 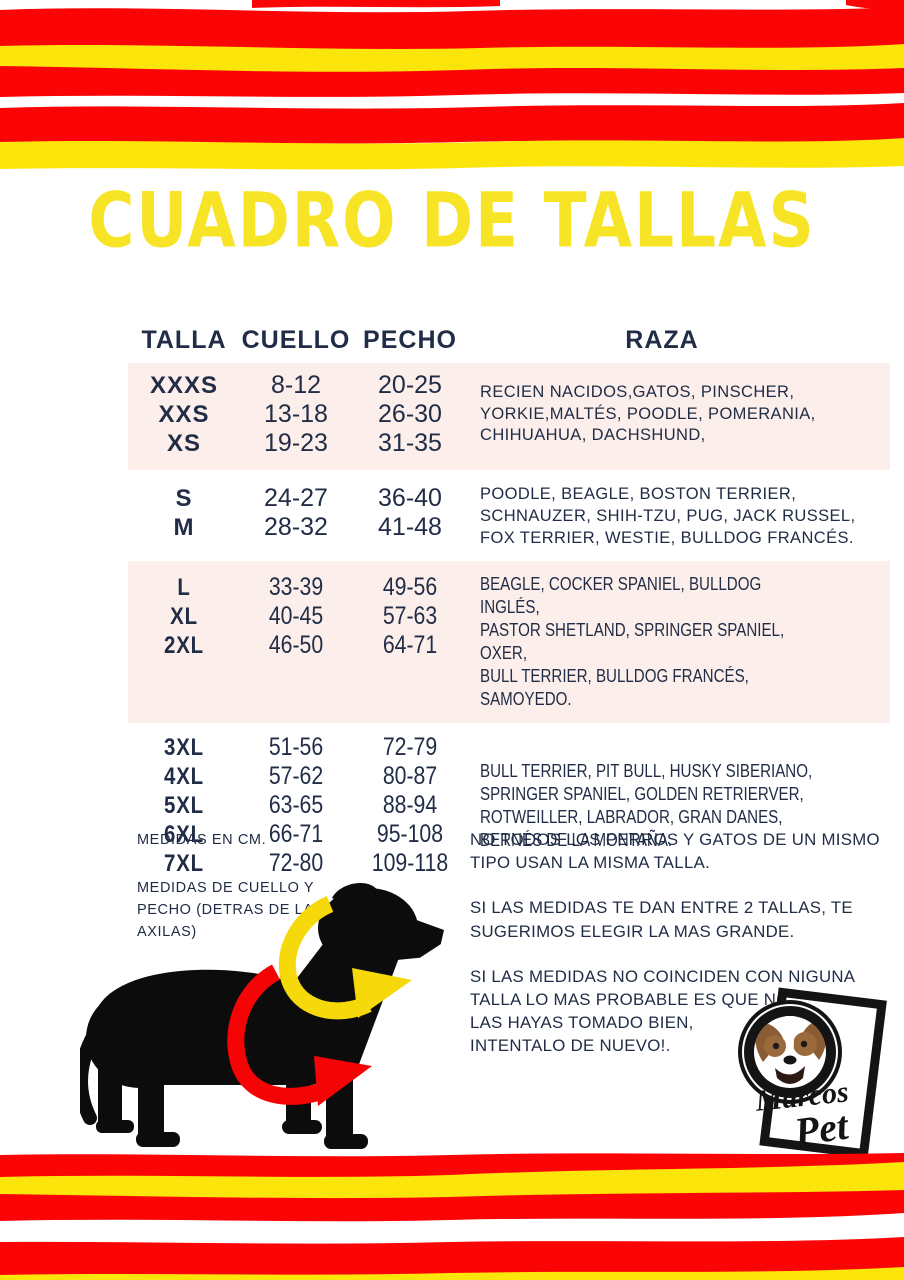 I want to click on table-row: 7XL 72-80 109-118, so click(x=298, y=863).